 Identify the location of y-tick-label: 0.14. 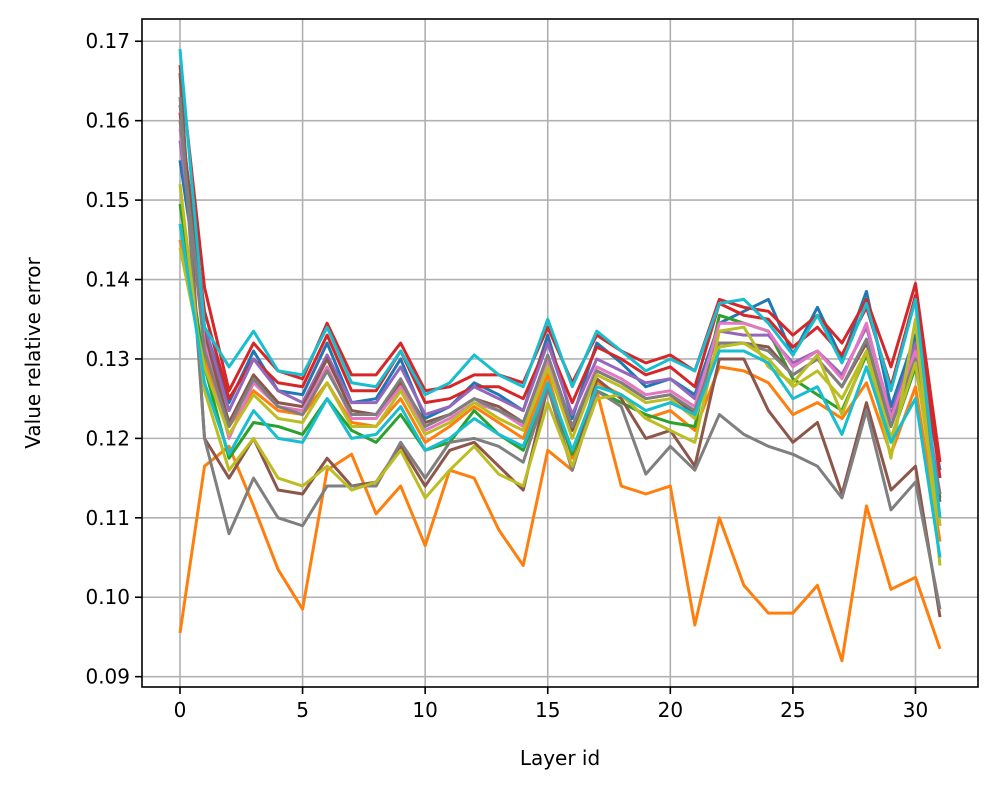
(107, 280).